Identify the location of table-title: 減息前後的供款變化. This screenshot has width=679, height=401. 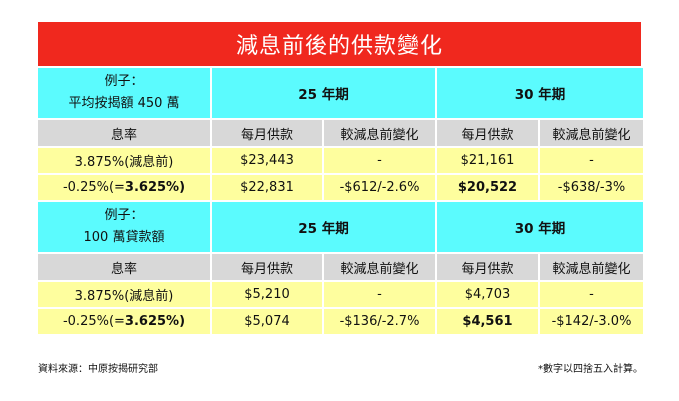
(339, 44).